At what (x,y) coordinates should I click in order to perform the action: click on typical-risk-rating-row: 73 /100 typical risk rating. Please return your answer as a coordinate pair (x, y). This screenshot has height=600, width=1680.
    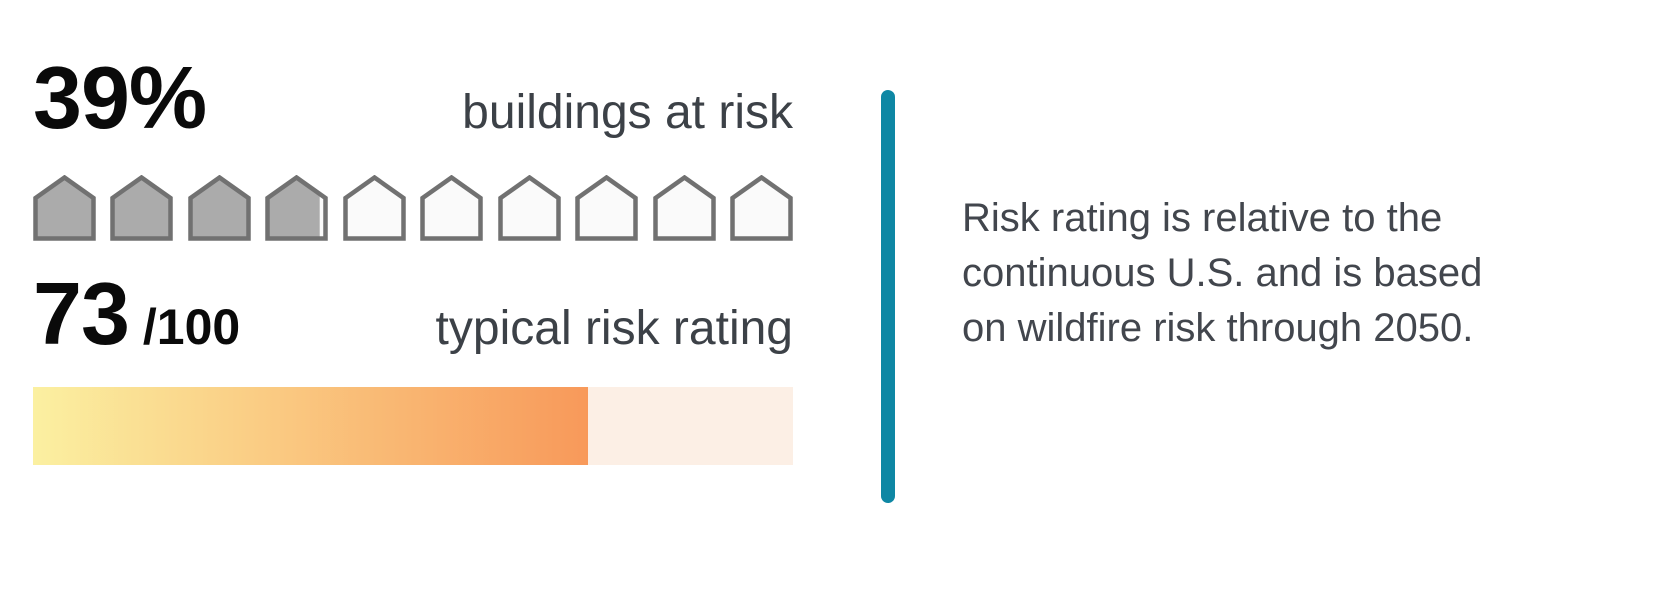
    Looking at the image, I should click on (413, 314).